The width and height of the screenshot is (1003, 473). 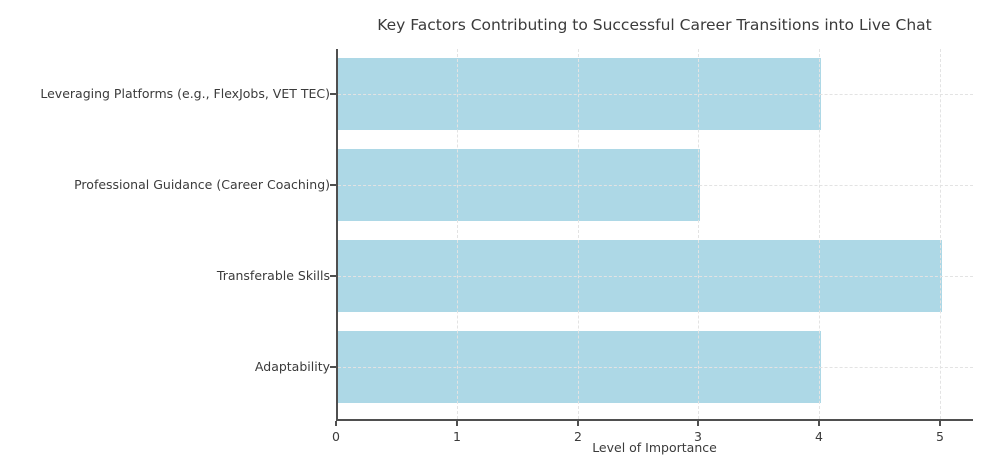 What do you see at coordinates (940, 436) in the screenshot?
I see `x-tick-label: 5` at bounding box center [940, 436].